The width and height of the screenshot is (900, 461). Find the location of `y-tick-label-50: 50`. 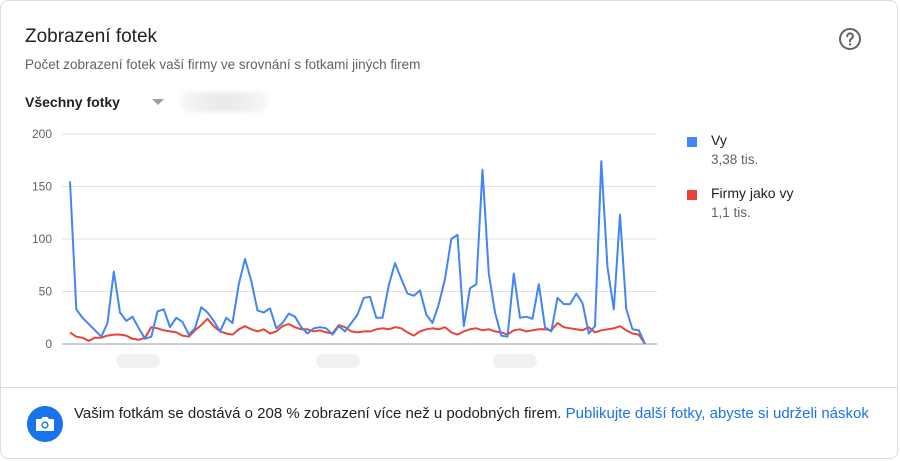

y-tick-label-50: 50 is located at coordinates (46, 292).